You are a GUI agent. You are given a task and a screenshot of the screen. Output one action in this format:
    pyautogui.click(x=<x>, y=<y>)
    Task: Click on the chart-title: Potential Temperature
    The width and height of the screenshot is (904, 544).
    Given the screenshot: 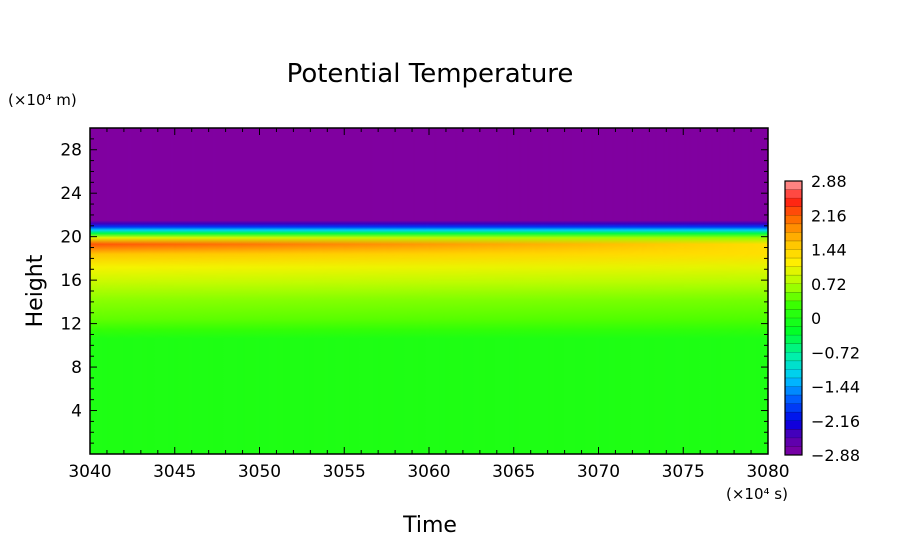 What is the action you would take?
    pyautogui.click(x=430, y=74)
    